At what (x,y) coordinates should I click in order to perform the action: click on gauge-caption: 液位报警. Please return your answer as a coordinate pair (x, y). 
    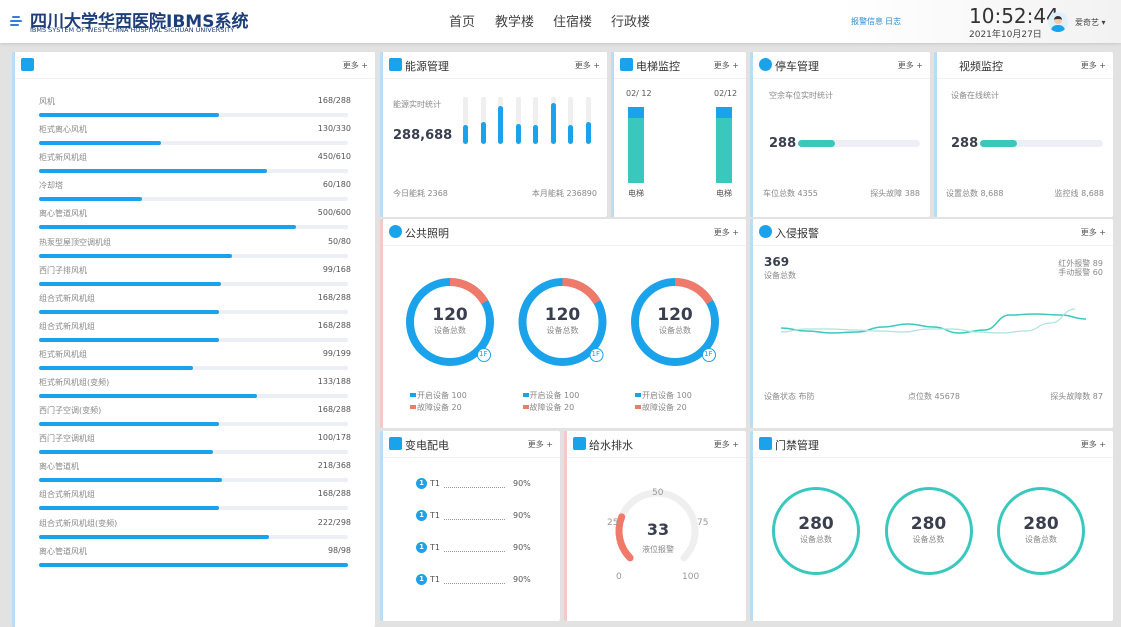
    Looking at the image, I should click on (658, 549).